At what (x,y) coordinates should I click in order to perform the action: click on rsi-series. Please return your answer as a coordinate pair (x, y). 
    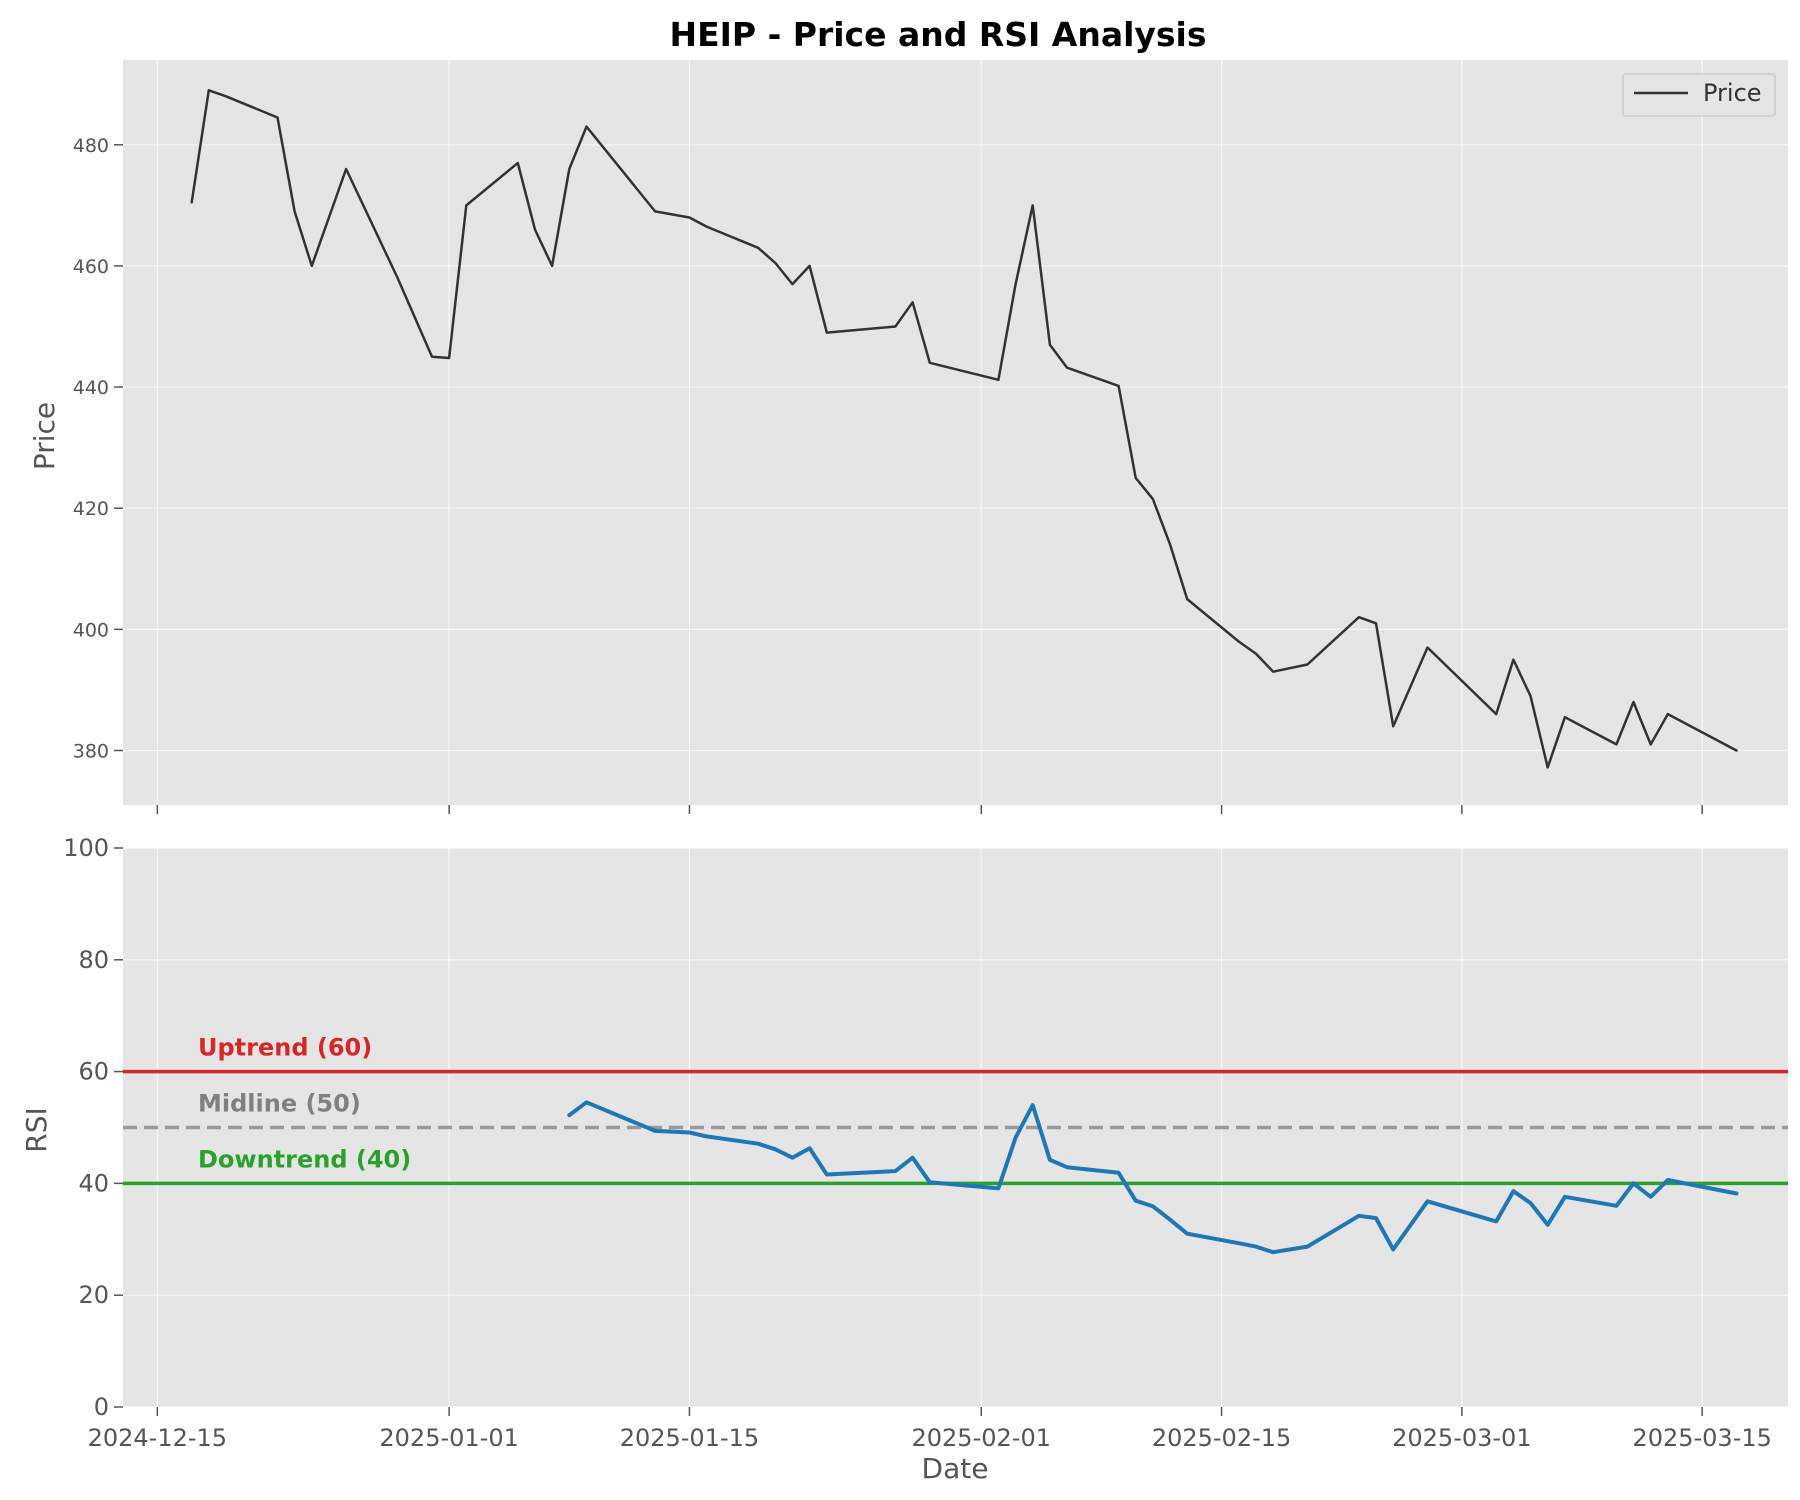
    Looking at the image, I should click on (1153, 1177).